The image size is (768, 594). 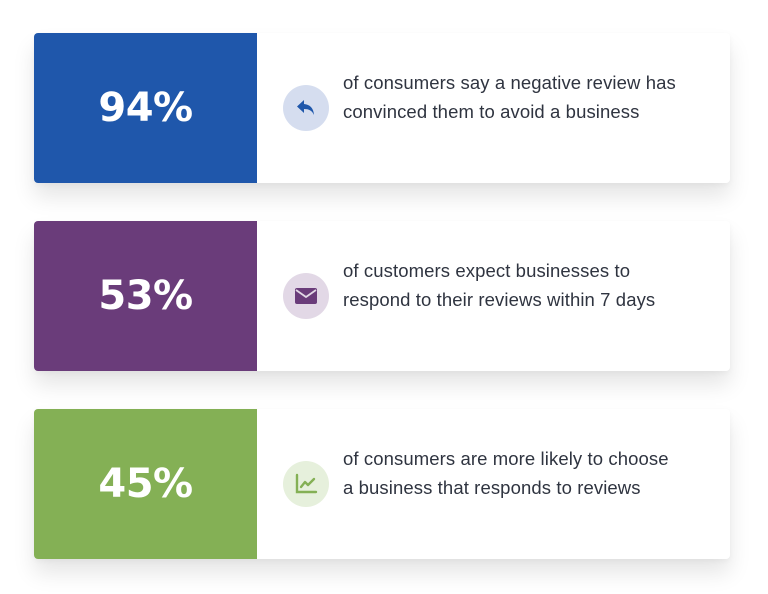 I want to click on stat-value: 45%, so click(x=145, y=484).